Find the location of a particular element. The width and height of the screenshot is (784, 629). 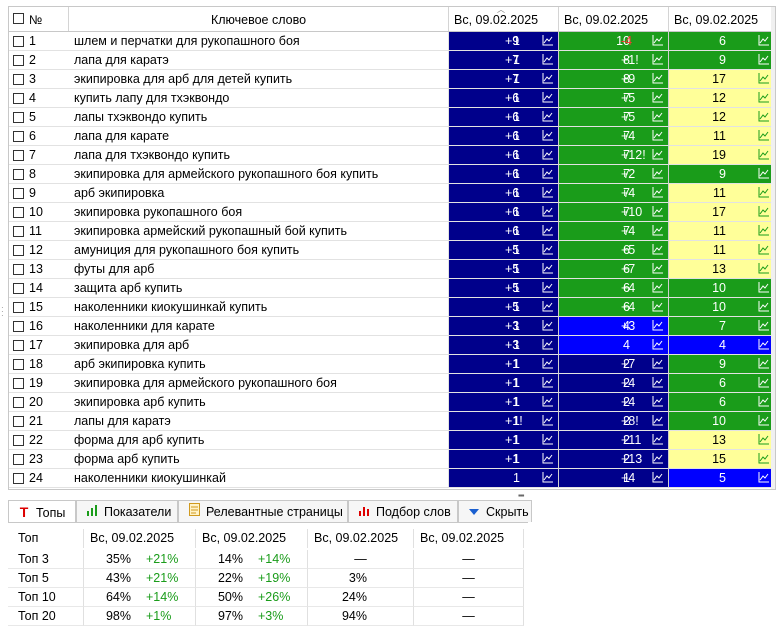

row-number: 15 is located at coordinates (39, 307).